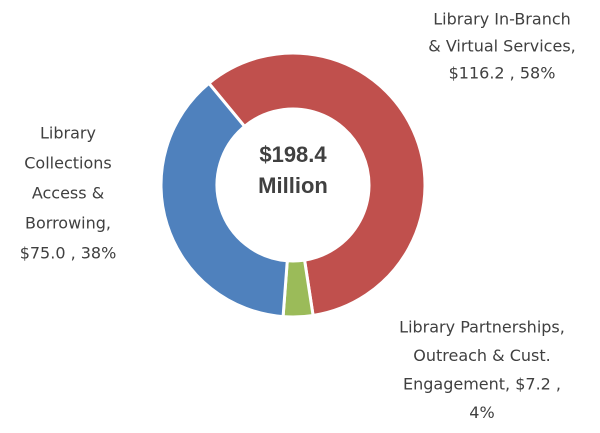  Describe the element at coordinates (481, 355) in the screenshot. I see `data-label: Outreach & Cust.` at that location.